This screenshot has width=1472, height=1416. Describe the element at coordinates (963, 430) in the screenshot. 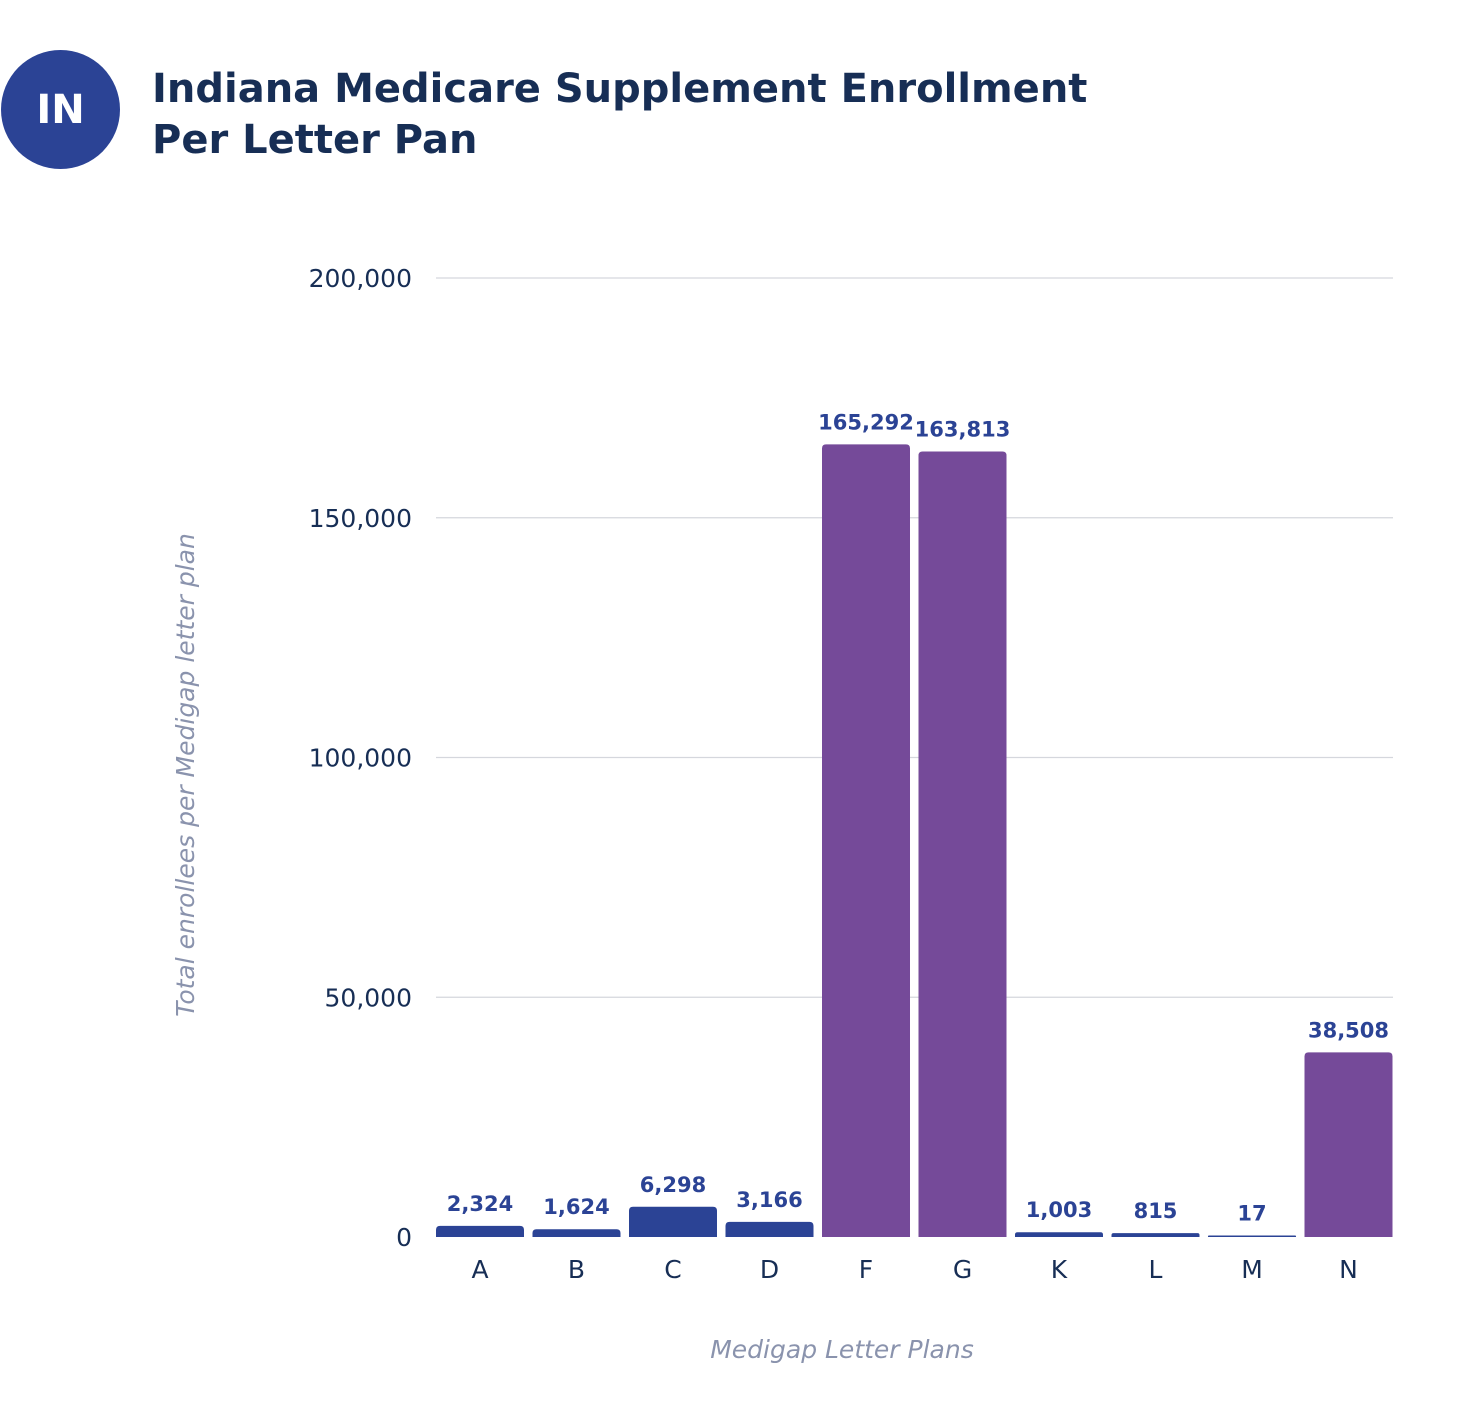

I see `value-label: 163,813` at that location.